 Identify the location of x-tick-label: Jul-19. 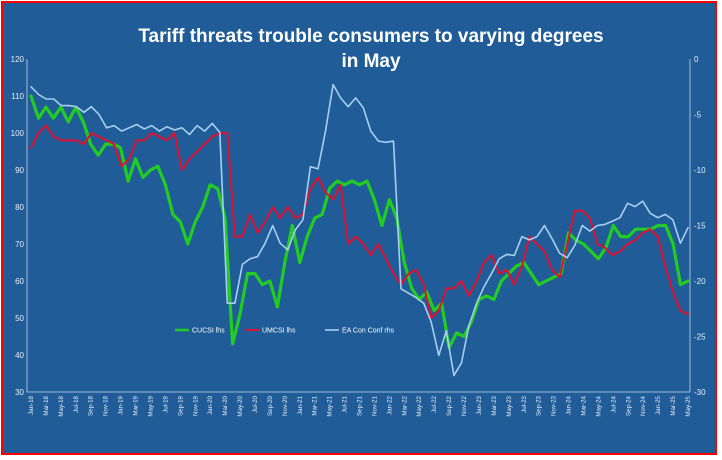
(165, 403).